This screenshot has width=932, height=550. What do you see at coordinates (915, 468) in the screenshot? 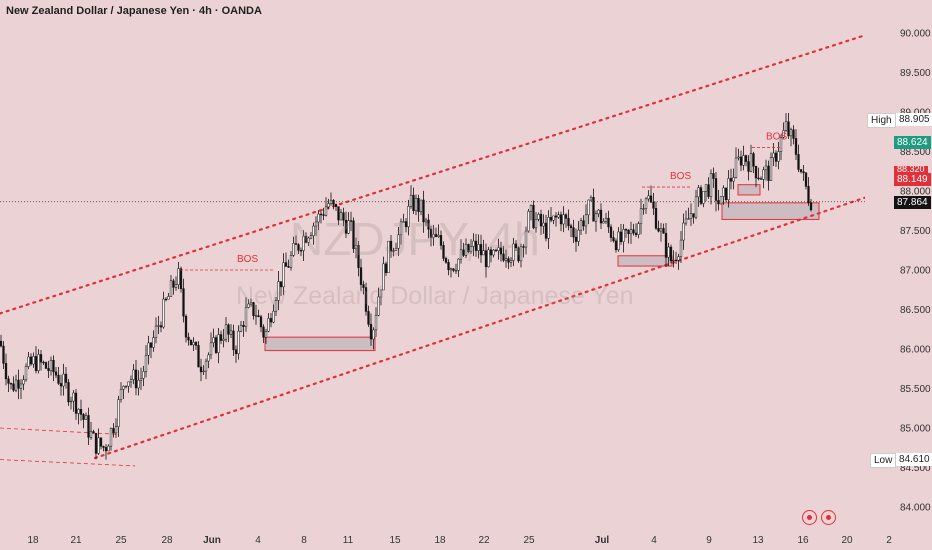
I see `y-tick-label: 84.500` at bounding box center [915, 468].